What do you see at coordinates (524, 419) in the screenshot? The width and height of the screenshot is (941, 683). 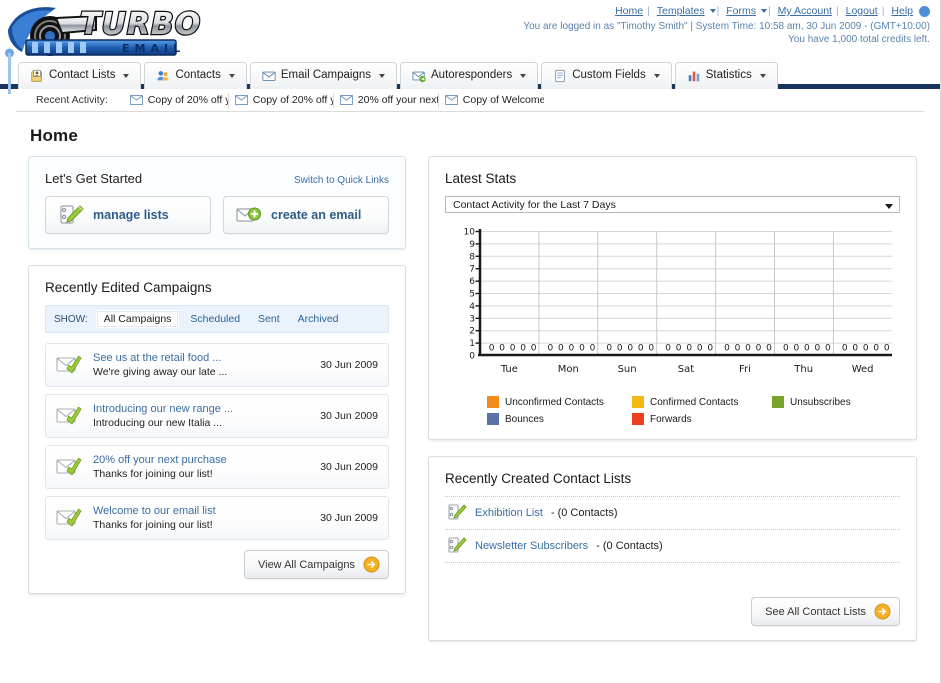 I see `legend-label: Bounces` at bounding box center [524, 419].